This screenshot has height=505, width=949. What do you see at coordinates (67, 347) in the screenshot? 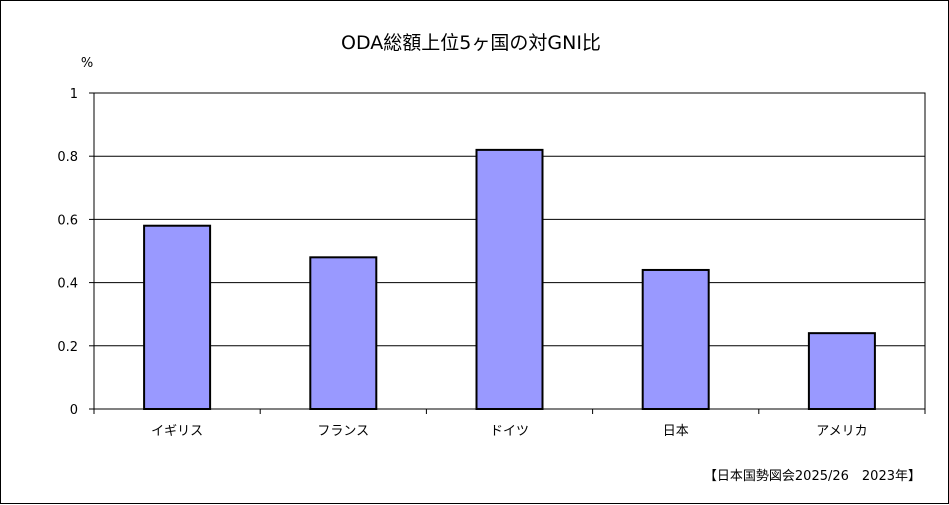
I see `y-tick-label: 0.2` at bounding box center [67, 347].